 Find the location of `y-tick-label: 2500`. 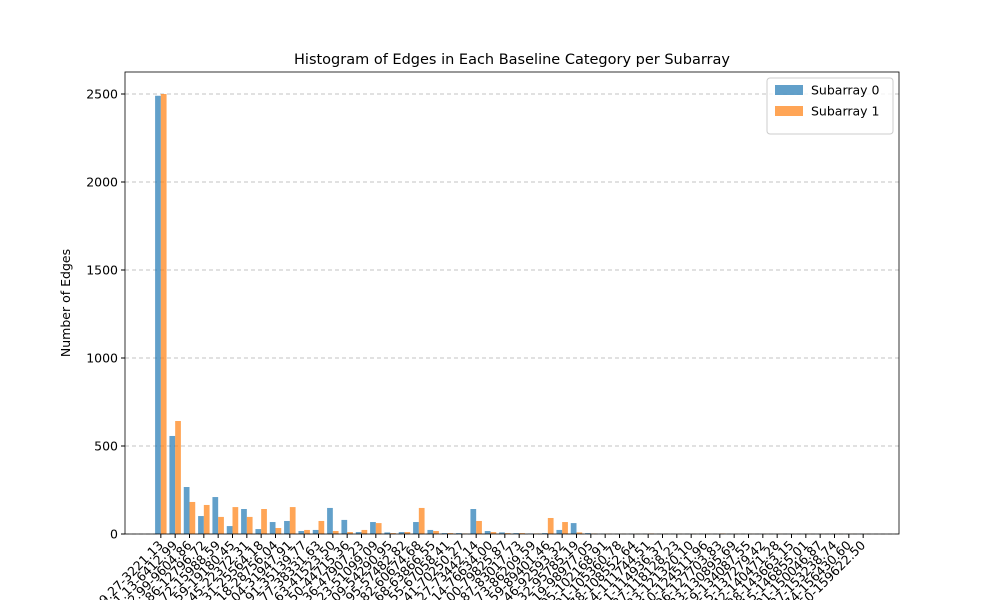

y-tick-label: 2500 is located at coordinates (102, 94).